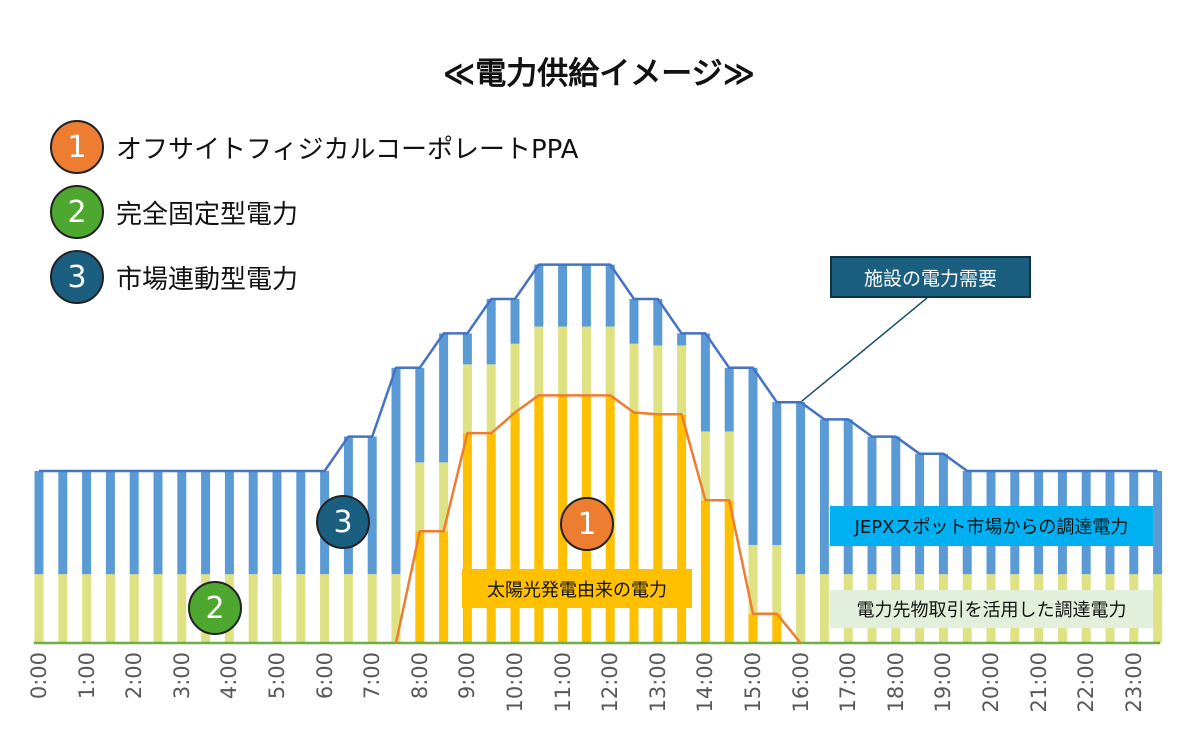 The image size is (1198, 740). I want to click on page-title: ≪電力供給イメージ≫, so click(599, 74).